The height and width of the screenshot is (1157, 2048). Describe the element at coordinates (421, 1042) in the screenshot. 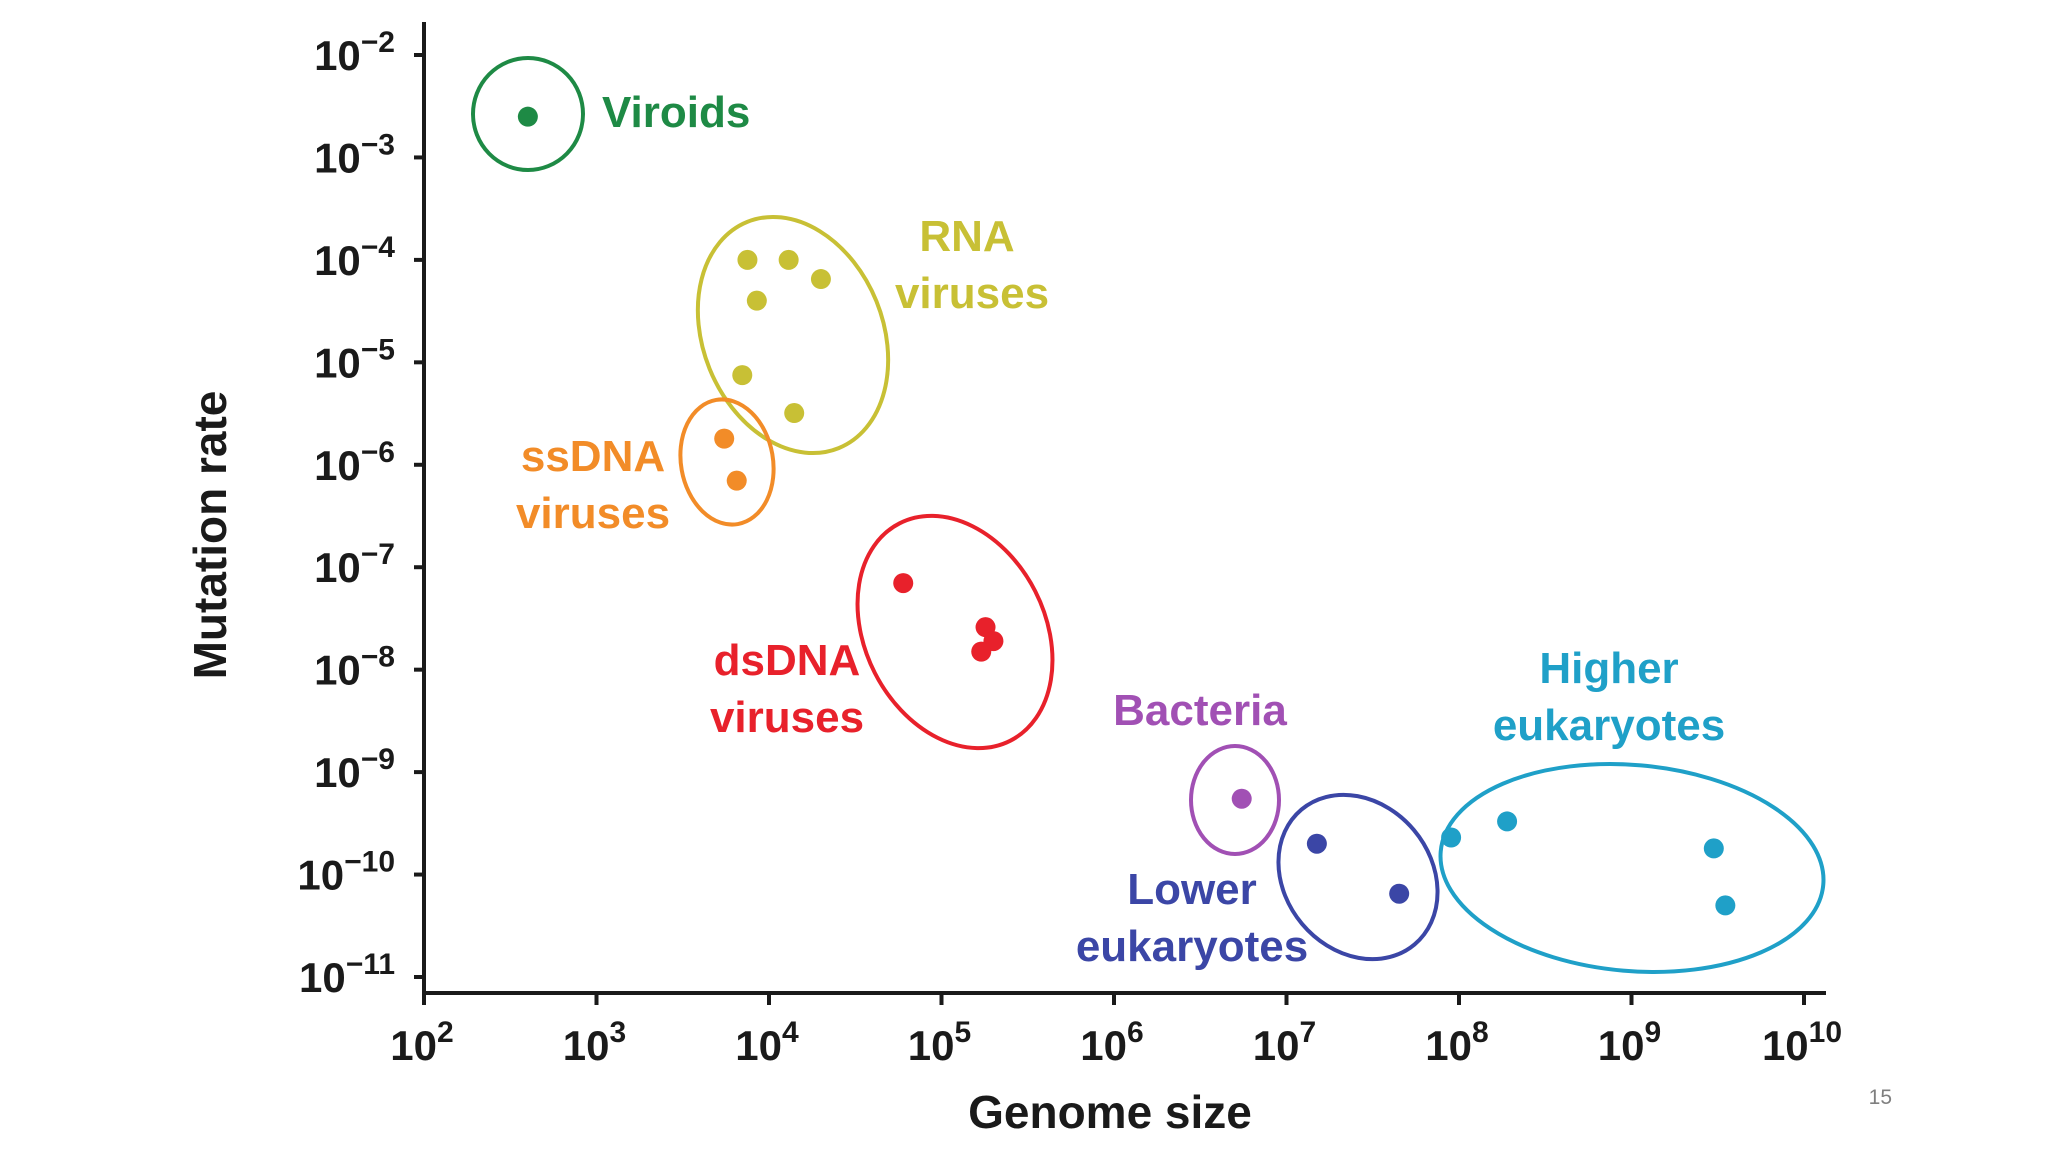

I see `x-tick-label: 10²` at that location.